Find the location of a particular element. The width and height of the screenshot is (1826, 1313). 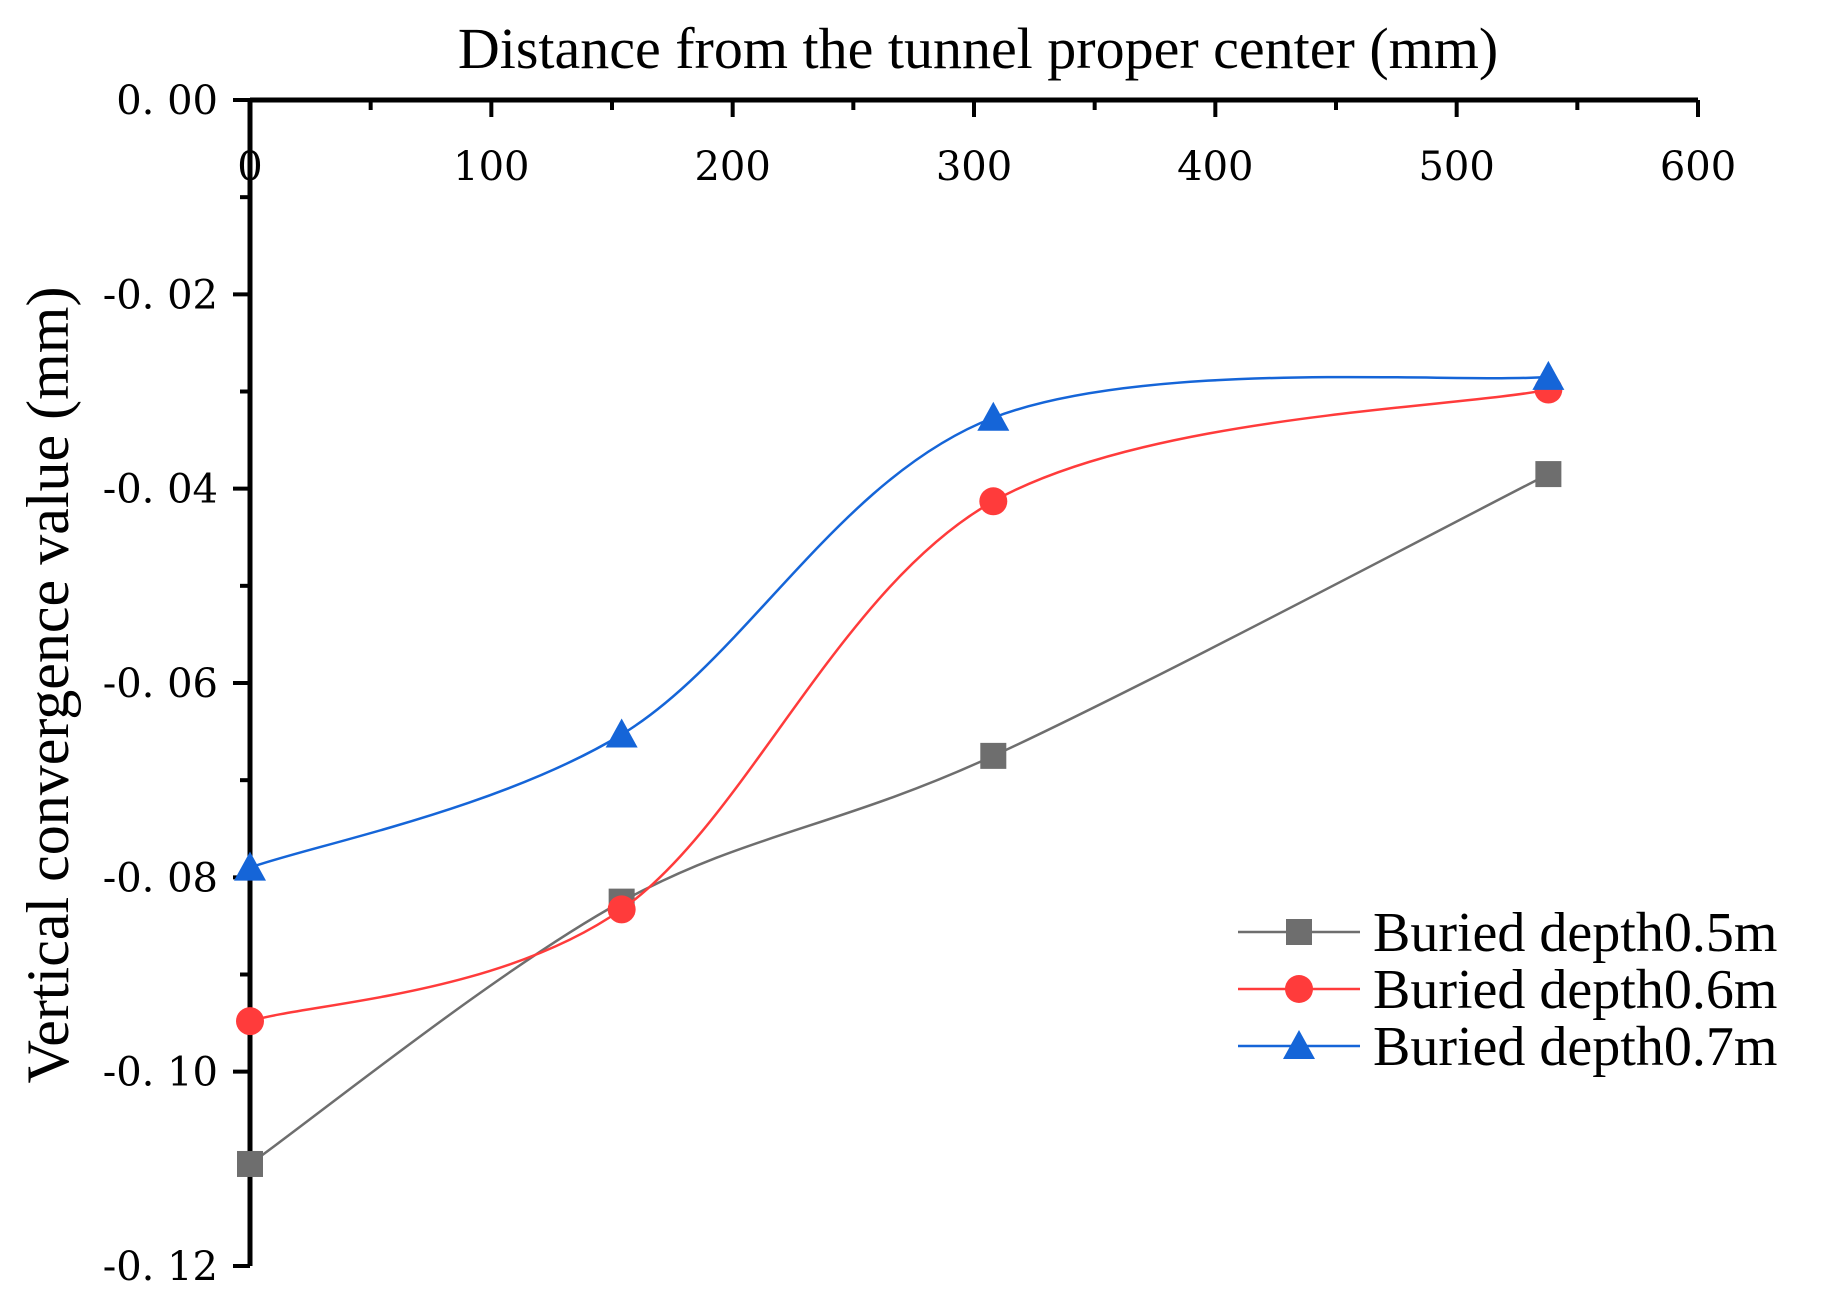

y-tick-label: -0. 10 is located at coordinates (160, 1073).